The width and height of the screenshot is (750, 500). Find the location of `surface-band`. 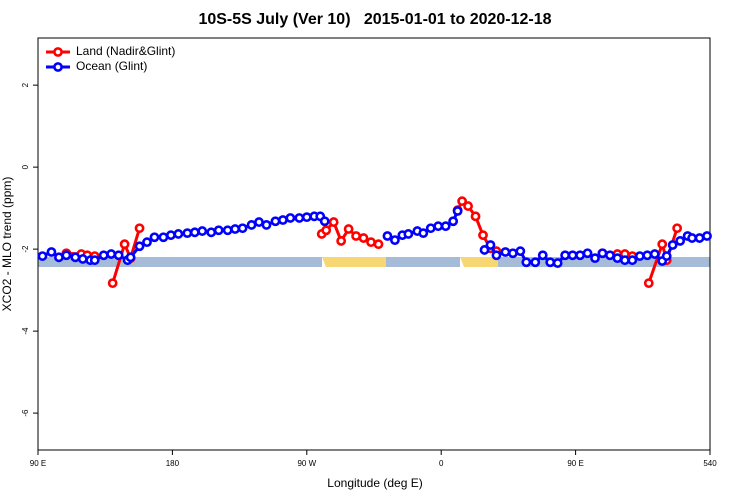

surface-band is located at coordinates (374, 262).